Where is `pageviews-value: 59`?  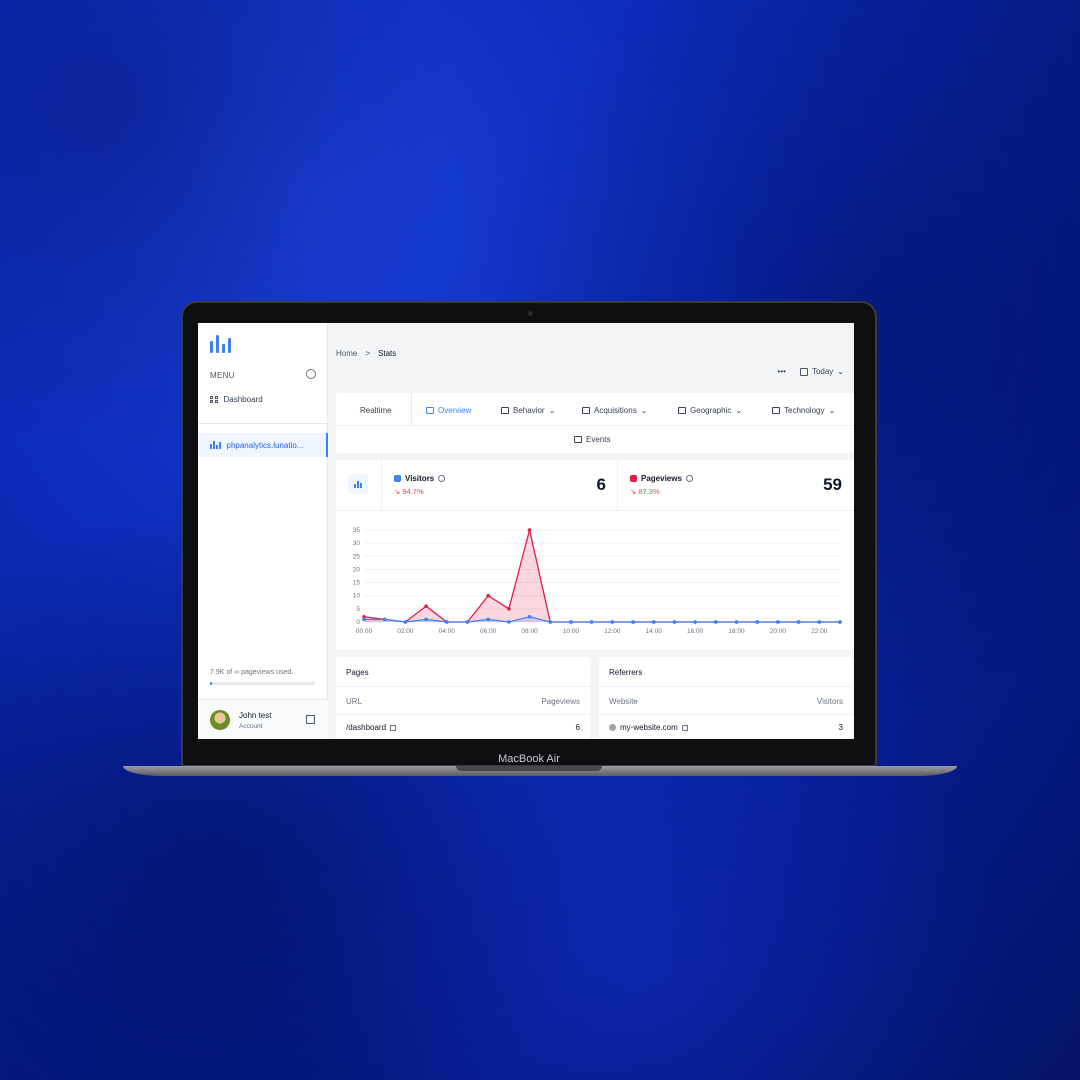 pageviews-value: 59 is located at coordinates (832, 484).